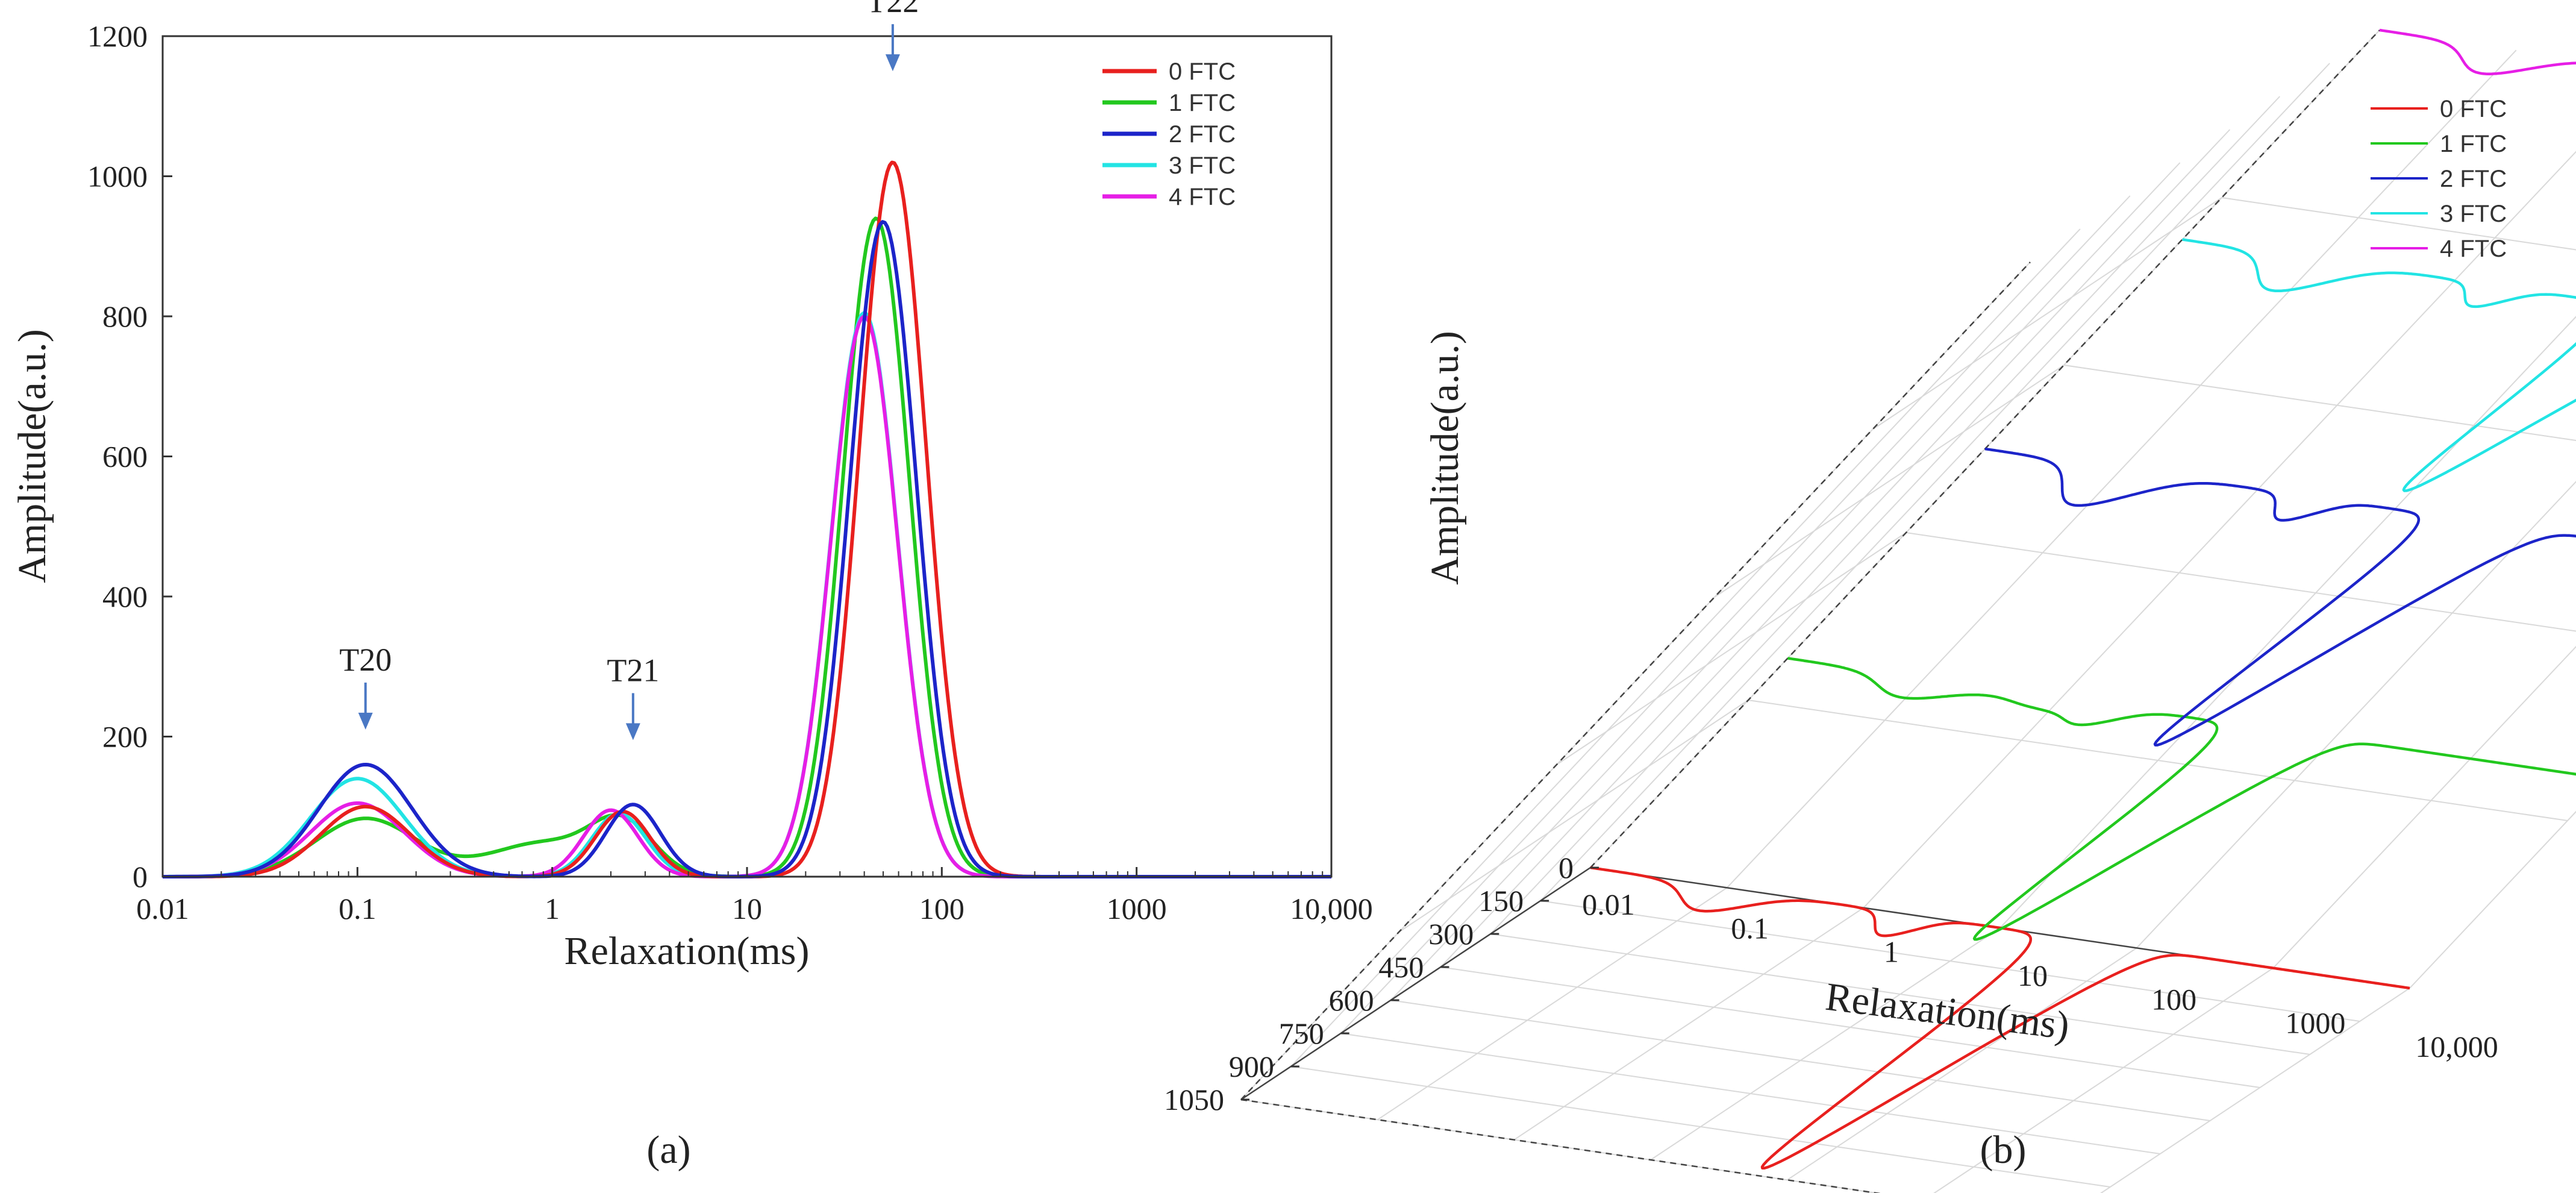 This screenshot has width=2576, height=1193. What do you see at coordinates (1566, 868) in the screenshot?
I see `panel-b-z-tick-label: 0` at bounding box center [1566, 868].